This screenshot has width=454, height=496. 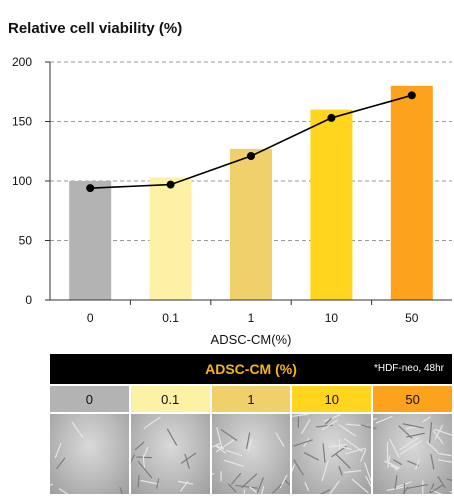 What do you see at coordinates (332, 318) in the screenshot?
I see `x-tick-label: 10` at bounding box center [332, 318].